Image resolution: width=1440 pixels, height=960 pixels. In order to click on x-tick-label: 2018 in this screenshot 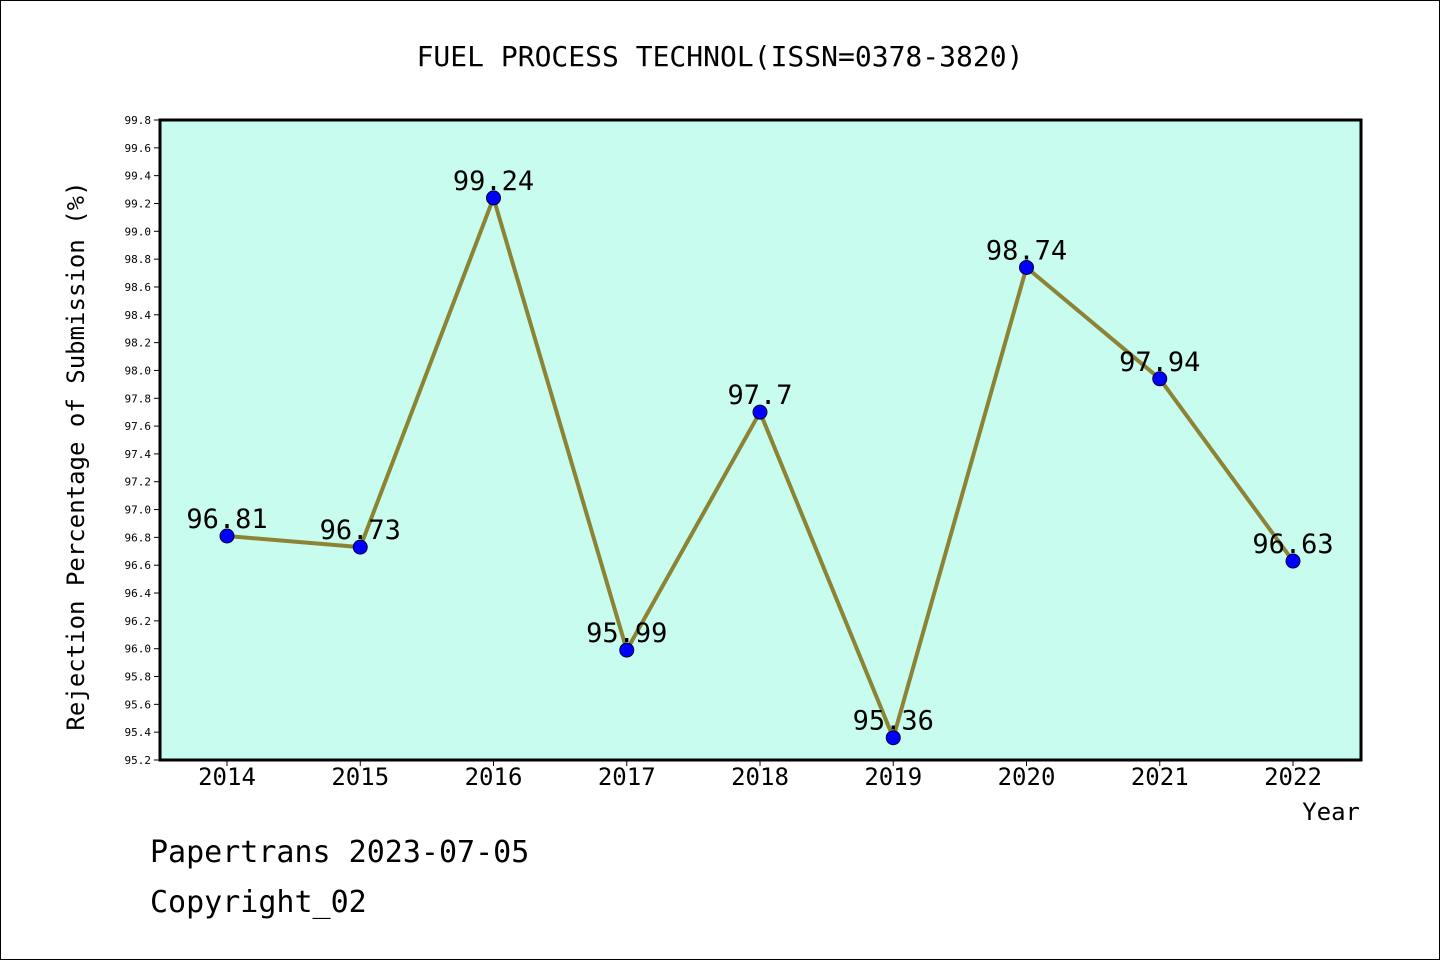, I will do `click(760, 777)`.